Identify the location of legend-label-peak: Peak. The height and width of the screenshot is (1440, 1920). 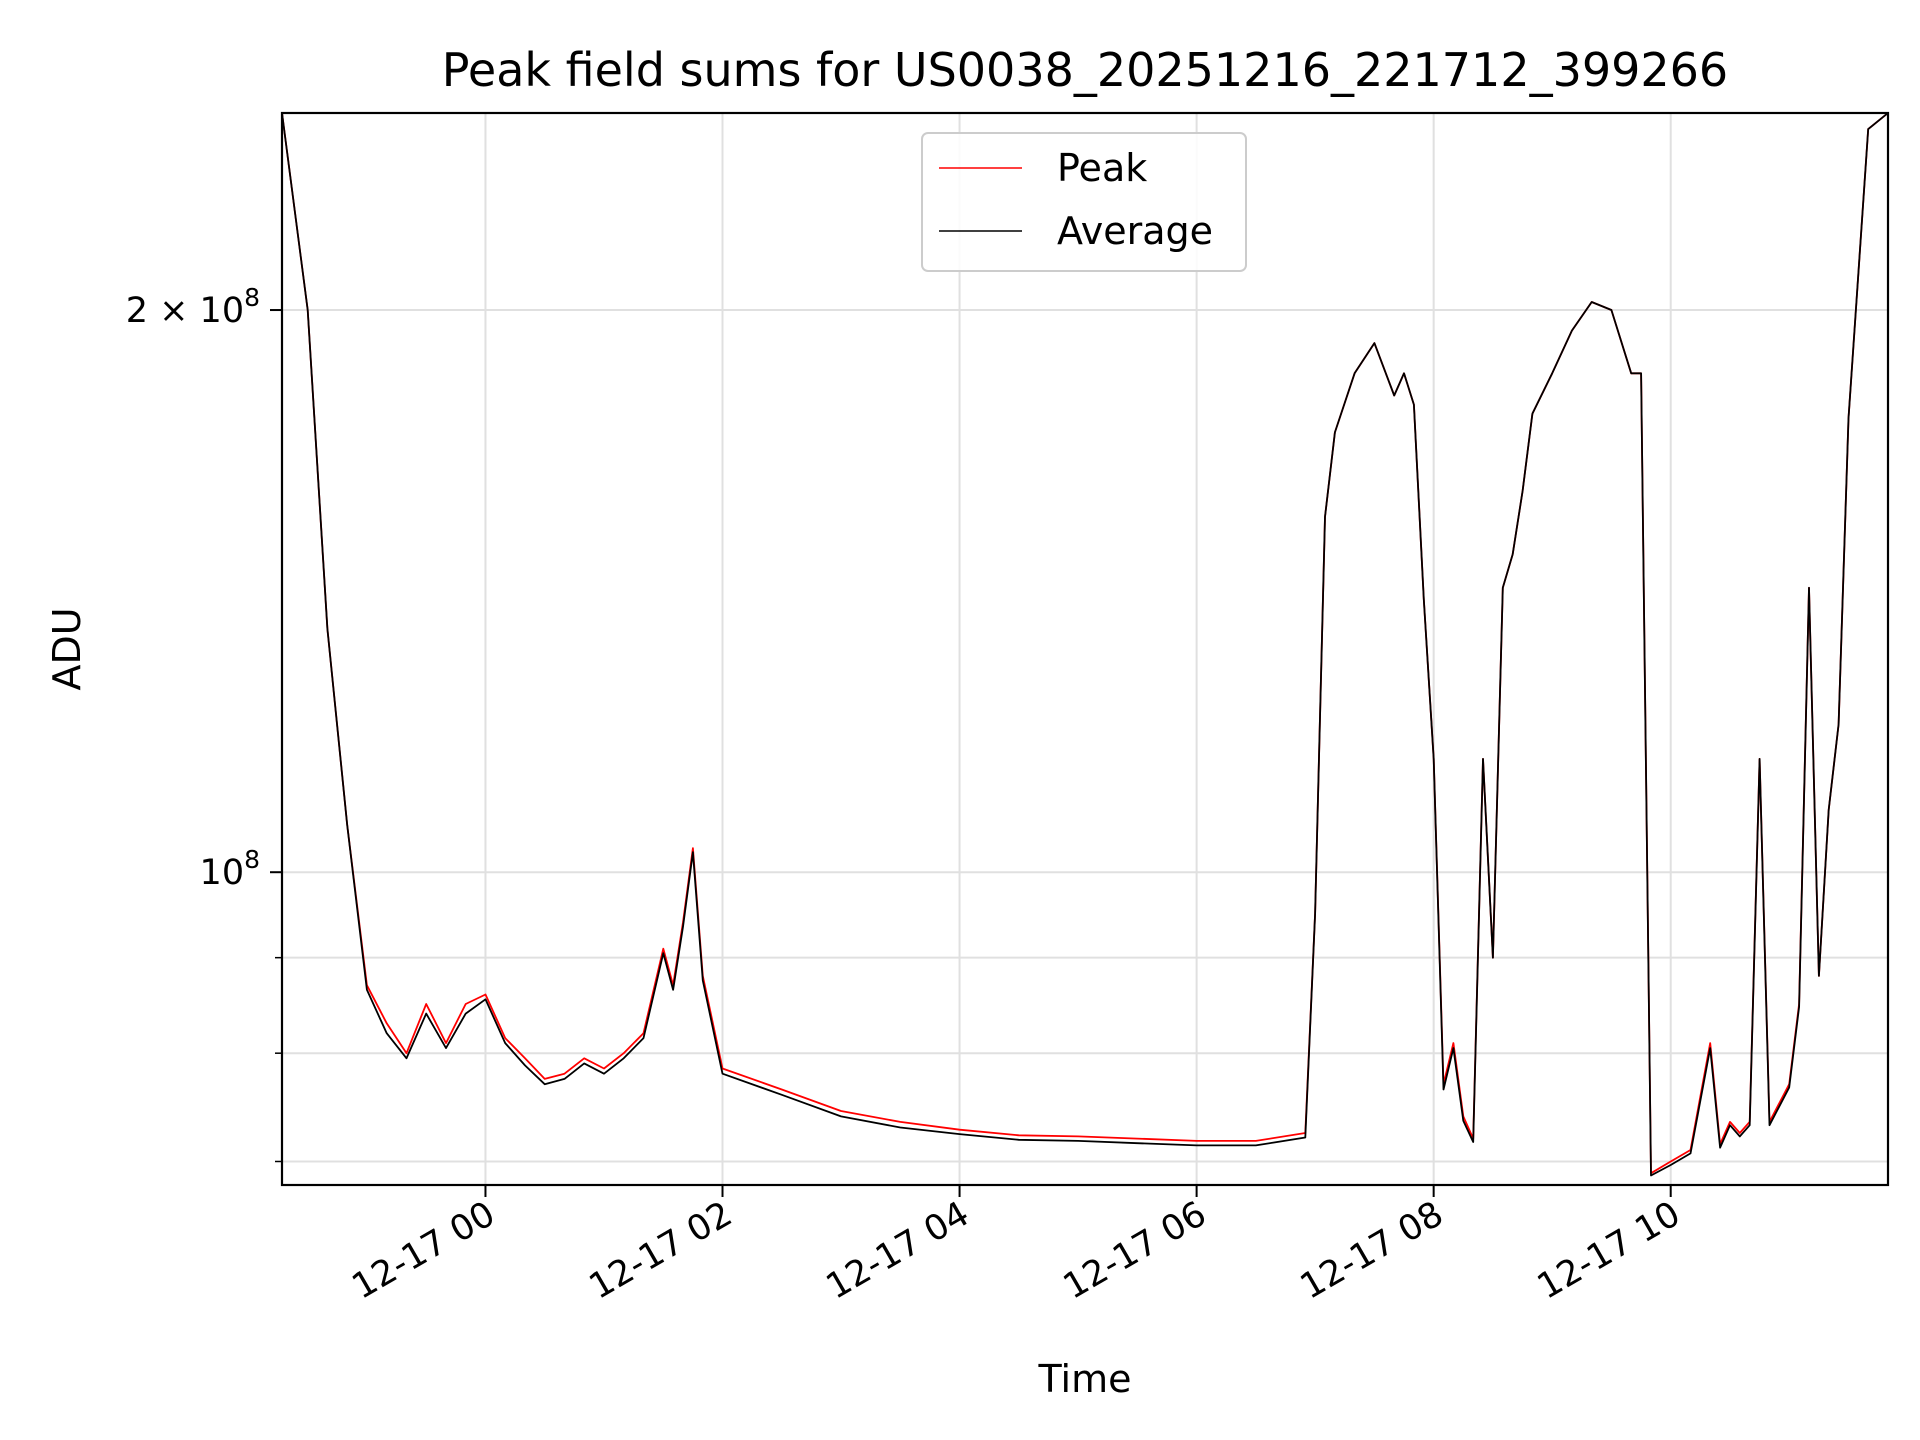
(1102, 168).